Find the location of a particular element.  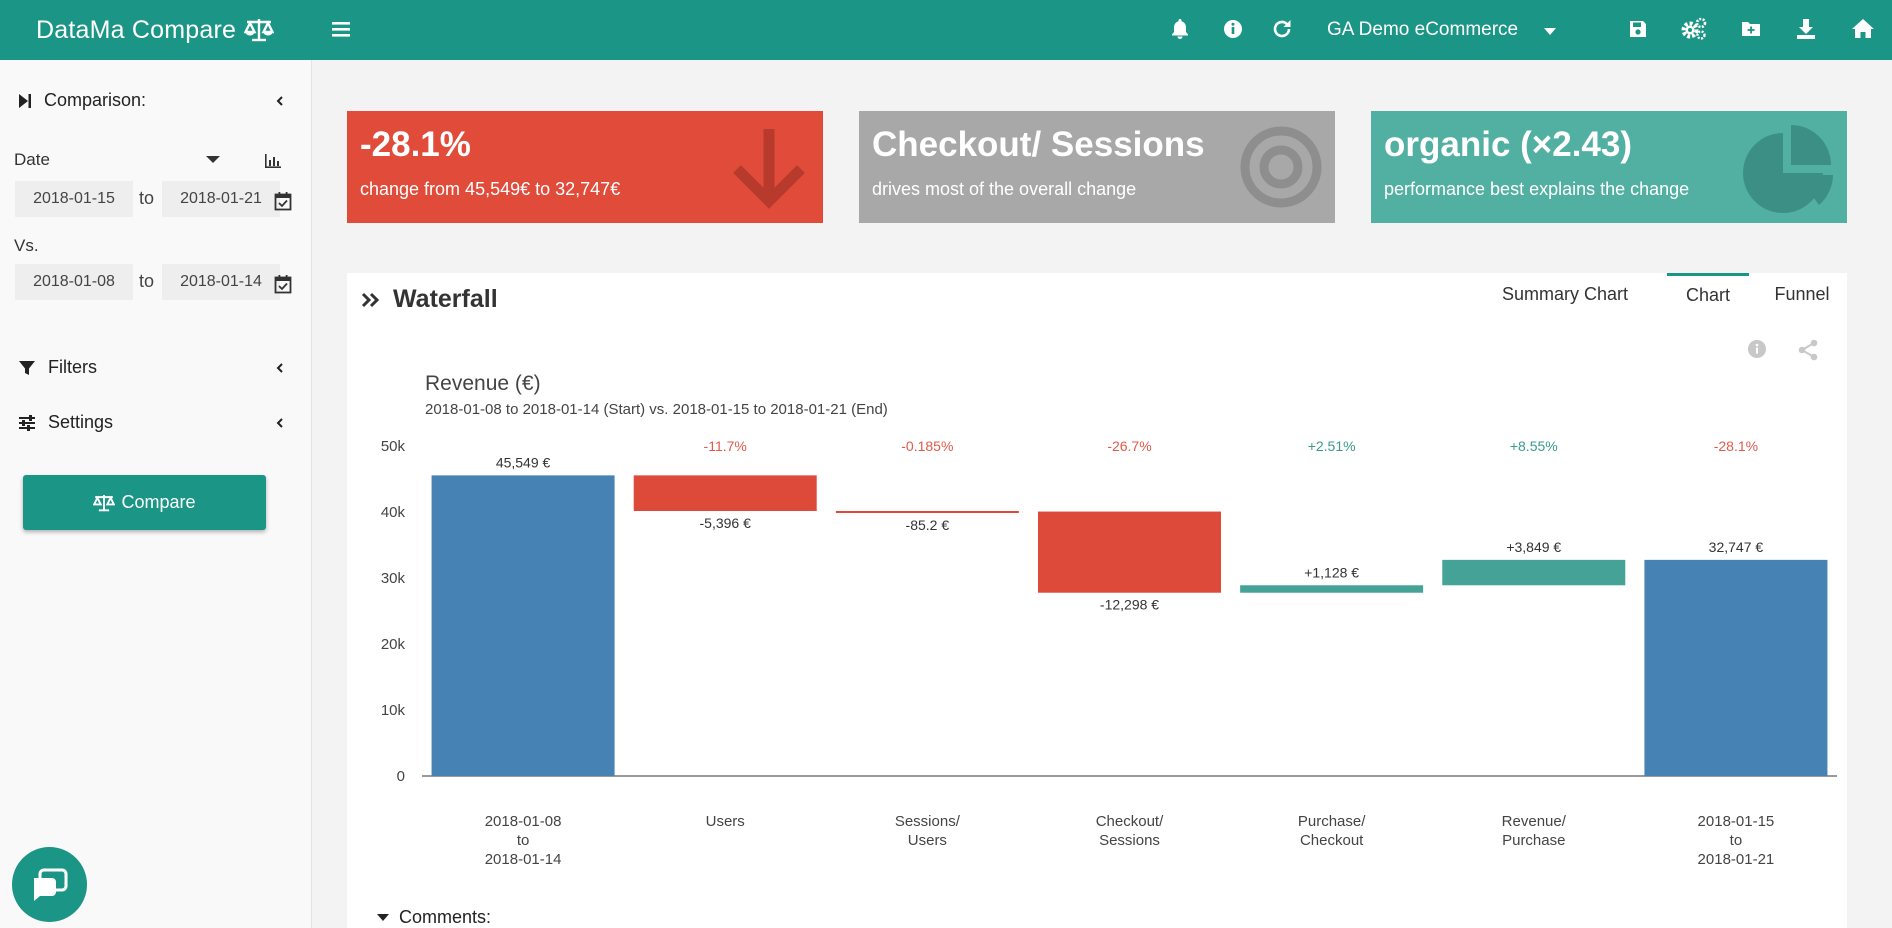

compare-button: Compare is located at coordinates (144, 502).